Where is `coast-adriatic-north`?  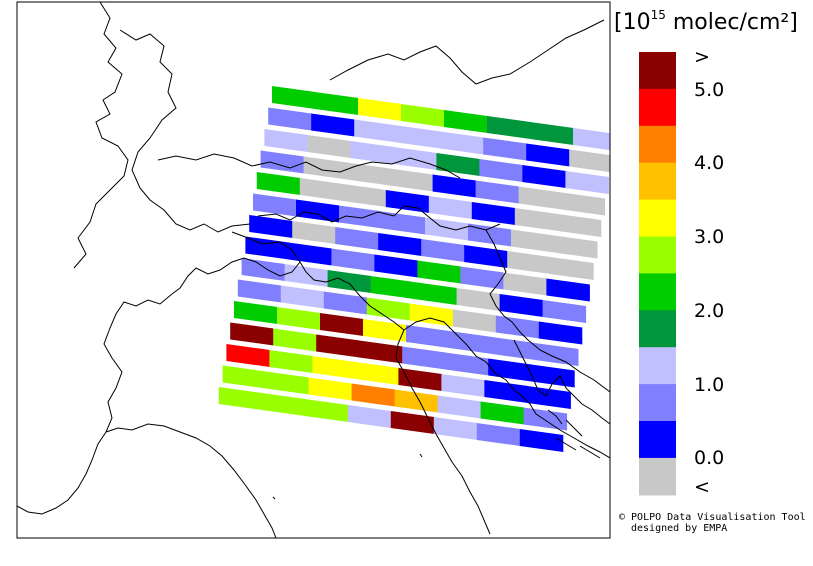 coast-adriatic-north is located at coordinates (506, 388).